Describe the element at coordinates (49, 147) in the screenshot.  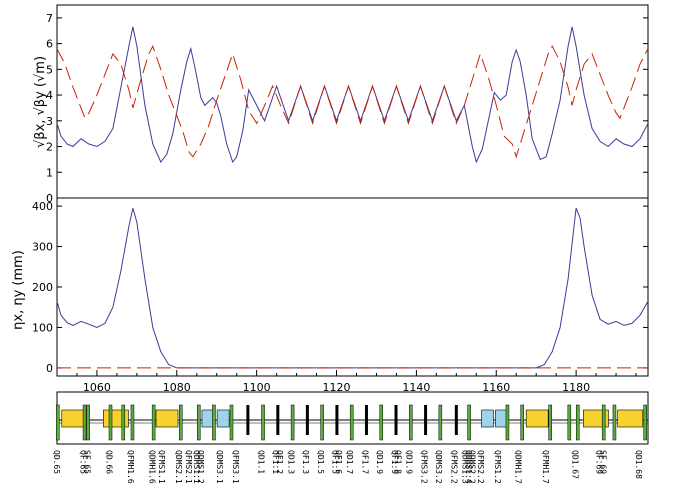
I see `beta-y-tick-label: 2` at that location.